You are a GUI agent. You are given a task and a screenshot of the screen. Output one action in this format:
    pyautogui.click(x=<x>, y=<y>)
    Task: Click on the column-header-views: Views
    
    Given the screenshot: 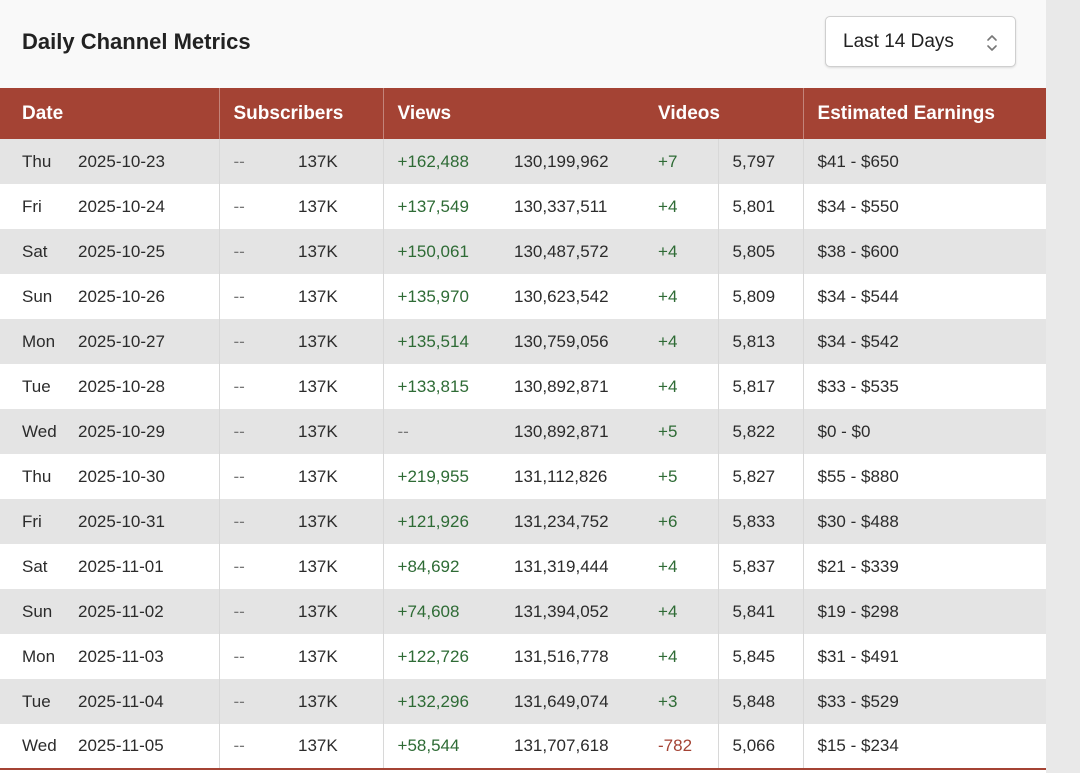 What is the action you would take?
    pyautogui.click(x=513, y=113)
    